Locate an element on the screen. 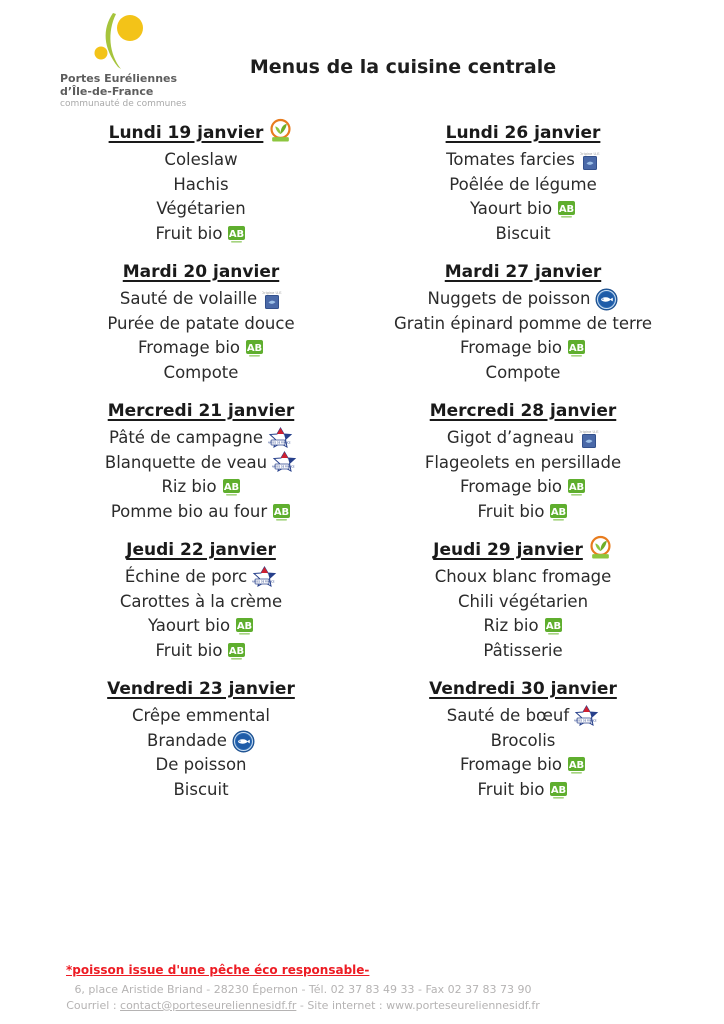 The image size is (724, 1024). org-name: Portes Euréliennes is located at coordinates (119, 78).